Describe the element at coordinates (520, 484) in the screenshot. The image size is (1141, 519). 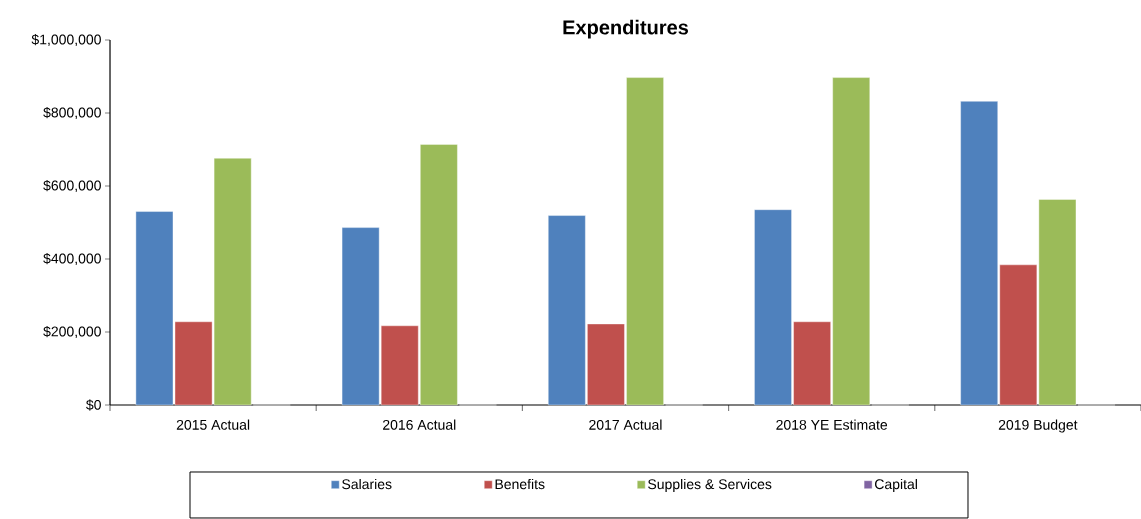
I see `legend-label: Benefits` at that location.